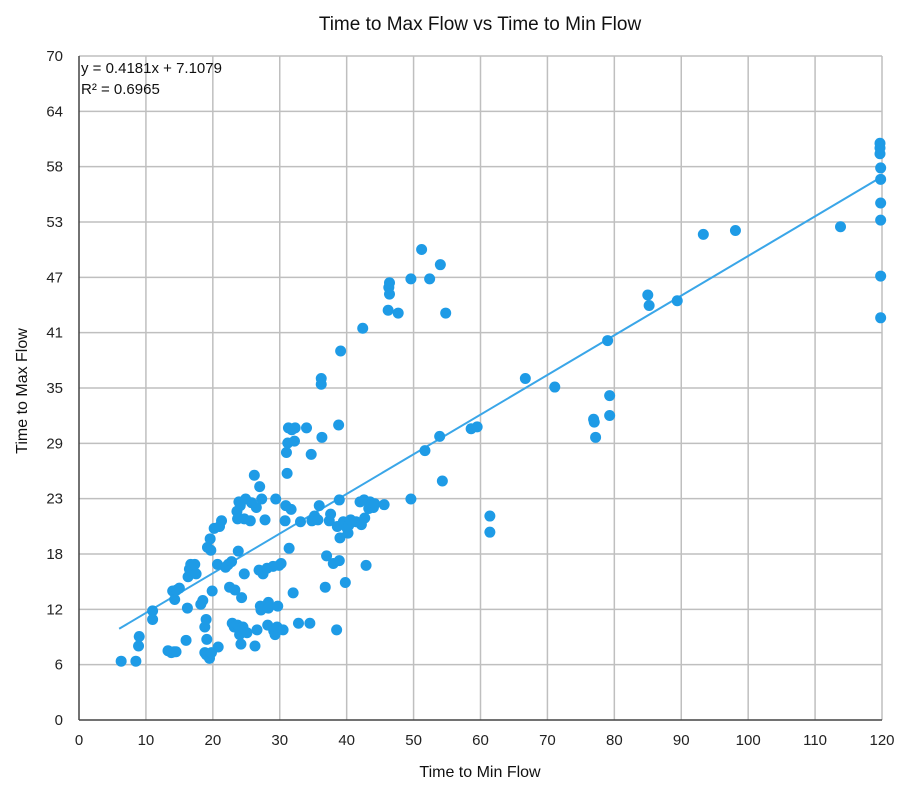 Image resolution: width=924 pixels, height=801 pixels. Describe the element at coordinates (413, 740) in the screenshot. I see `x-tick-label: 50` at that location.